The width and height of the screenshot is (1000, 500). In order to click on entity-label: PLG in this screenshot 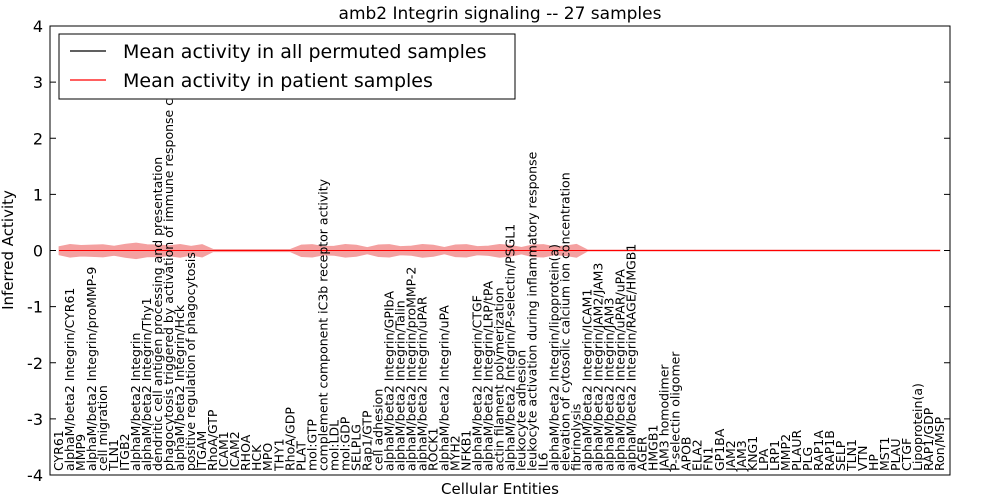, I will do `click(807, 459)`.